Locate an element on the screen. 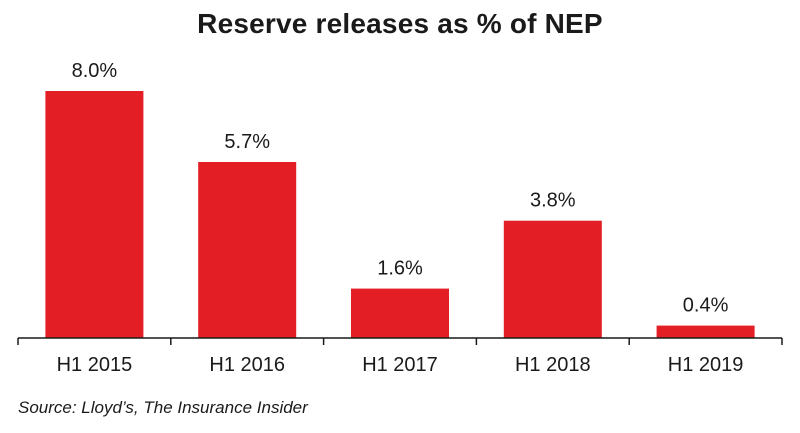 This screenshot has width=800, height=433. x-tick-label: H1 2016 is located at coordinates (247, 365).